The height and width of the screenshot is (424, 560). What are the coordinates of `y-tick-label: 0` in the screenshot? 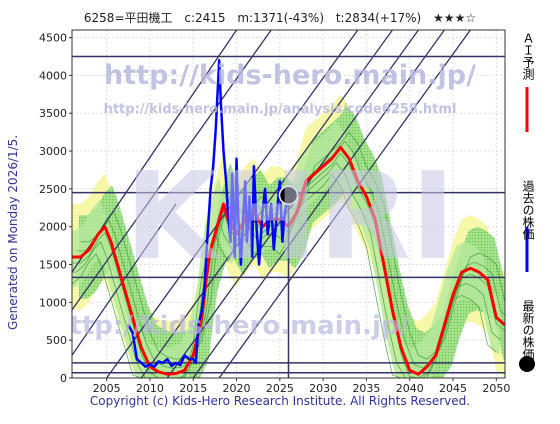 It's located at (63, 378).